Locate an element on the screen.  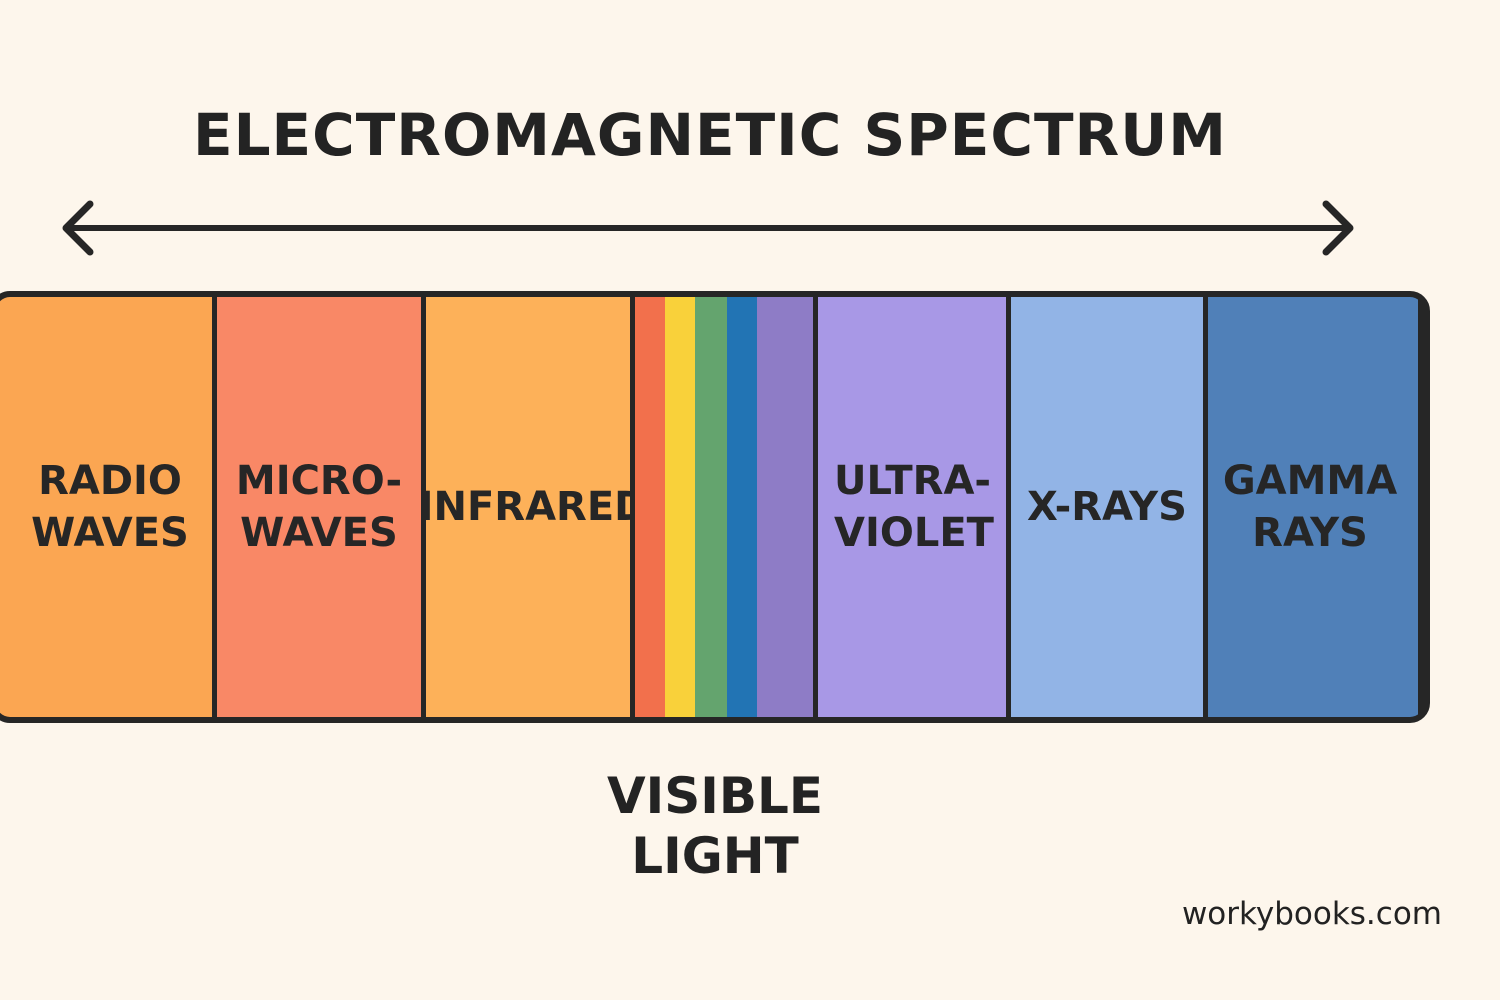
band-label-line2: VIOLET is located at coordinates (914, 533).